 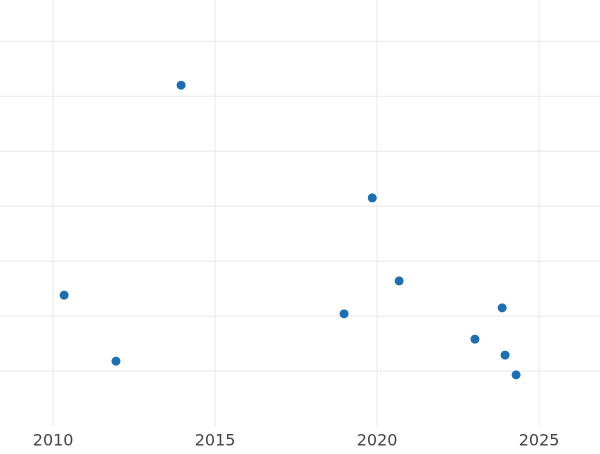 What do you see at coordinates (377, 440) in the screenshot?
I see `x-tick-label: 2020` at bounding box center [377, 440].